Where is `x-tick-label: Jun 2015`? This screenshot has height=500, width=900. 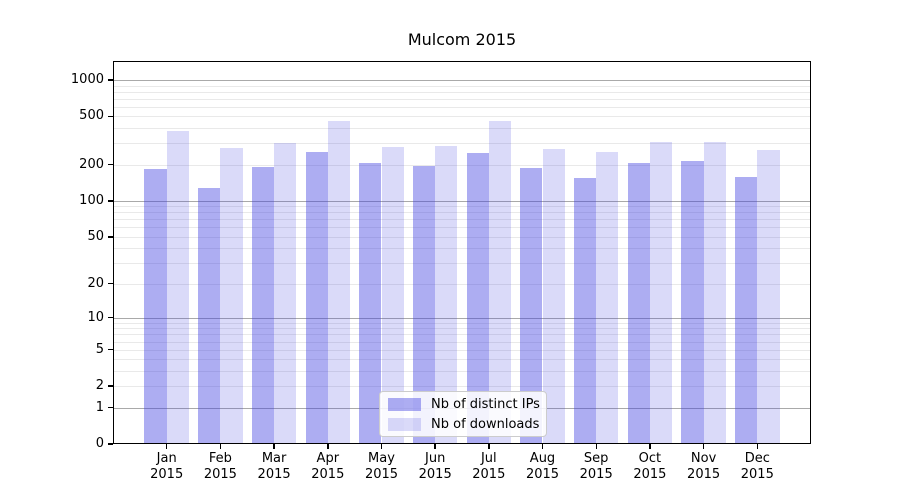
x-tick-label: Jun 2015 is located at coordinates (435, 466).